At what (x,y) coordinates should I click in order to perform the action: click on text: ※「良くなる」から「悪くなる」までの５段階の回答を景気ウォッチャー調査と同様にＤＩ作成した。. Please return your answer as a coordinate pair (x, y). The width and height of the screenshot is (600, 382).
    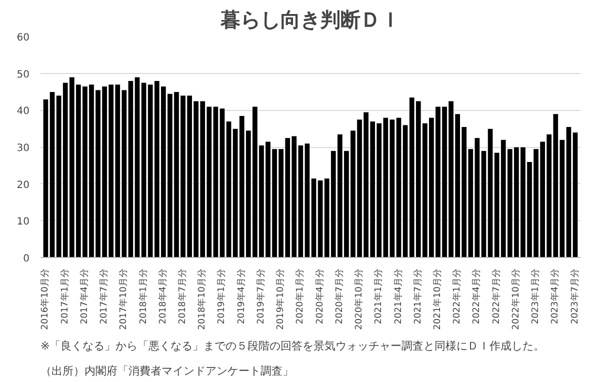
    Looking at the image, I should click on (292, 346).